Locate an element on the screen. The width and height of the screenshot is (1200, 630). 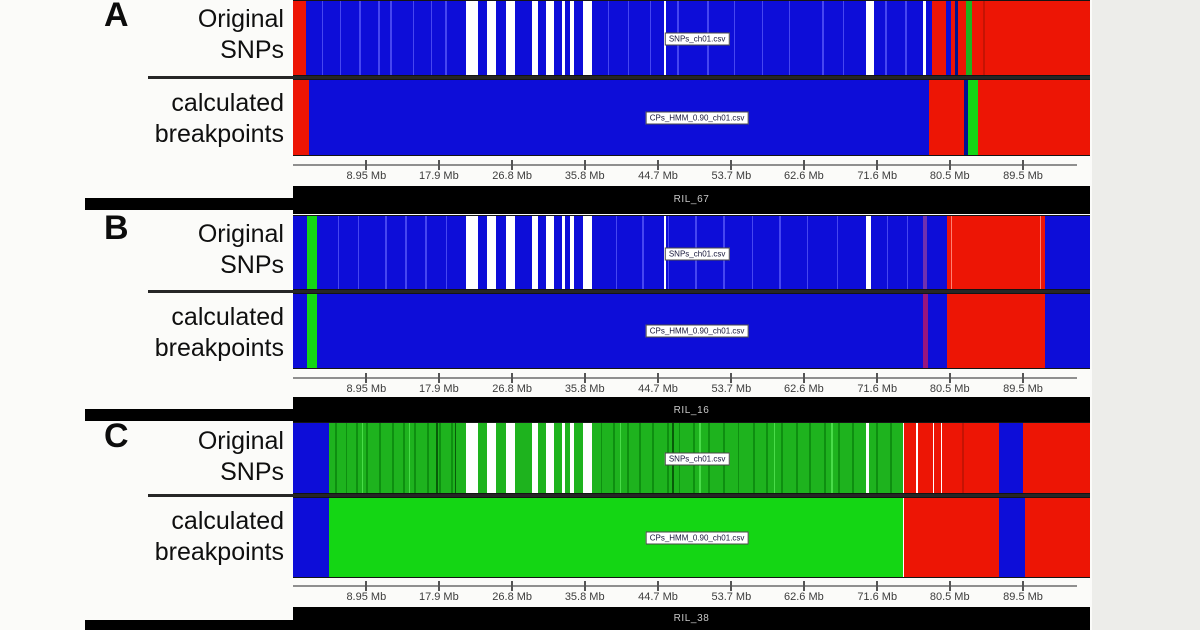
axis-tick-label: 62.6 Mb is located at coordinates (804, 597).